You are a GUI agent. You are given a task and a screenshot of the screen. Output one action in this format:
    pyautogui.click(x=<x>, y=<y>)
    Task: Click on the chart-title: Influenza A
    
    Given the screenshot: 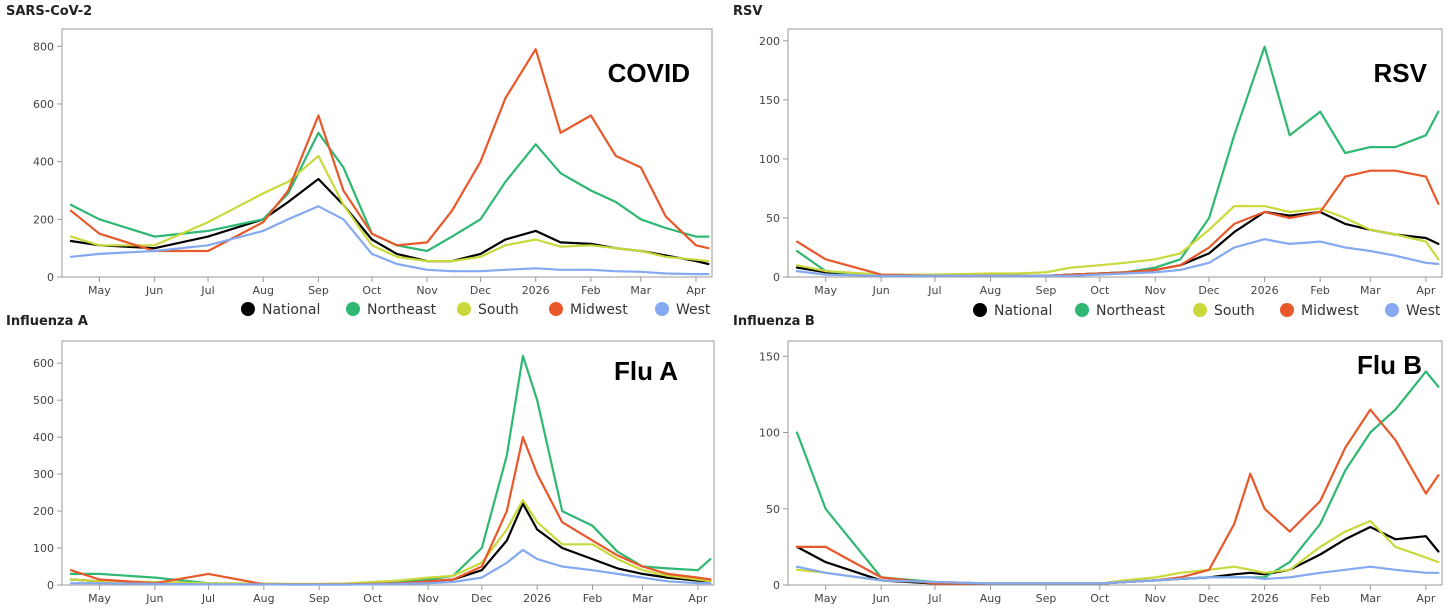 What is the action you would take?
    pyautogui.click(x=47, y=321)
    